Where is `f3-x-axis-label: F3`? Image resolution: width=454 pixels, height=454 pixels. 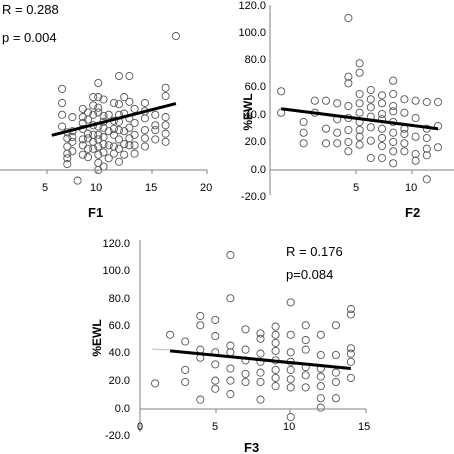
f3-x-axis-label: F3 is located at coordinates (251, 447).